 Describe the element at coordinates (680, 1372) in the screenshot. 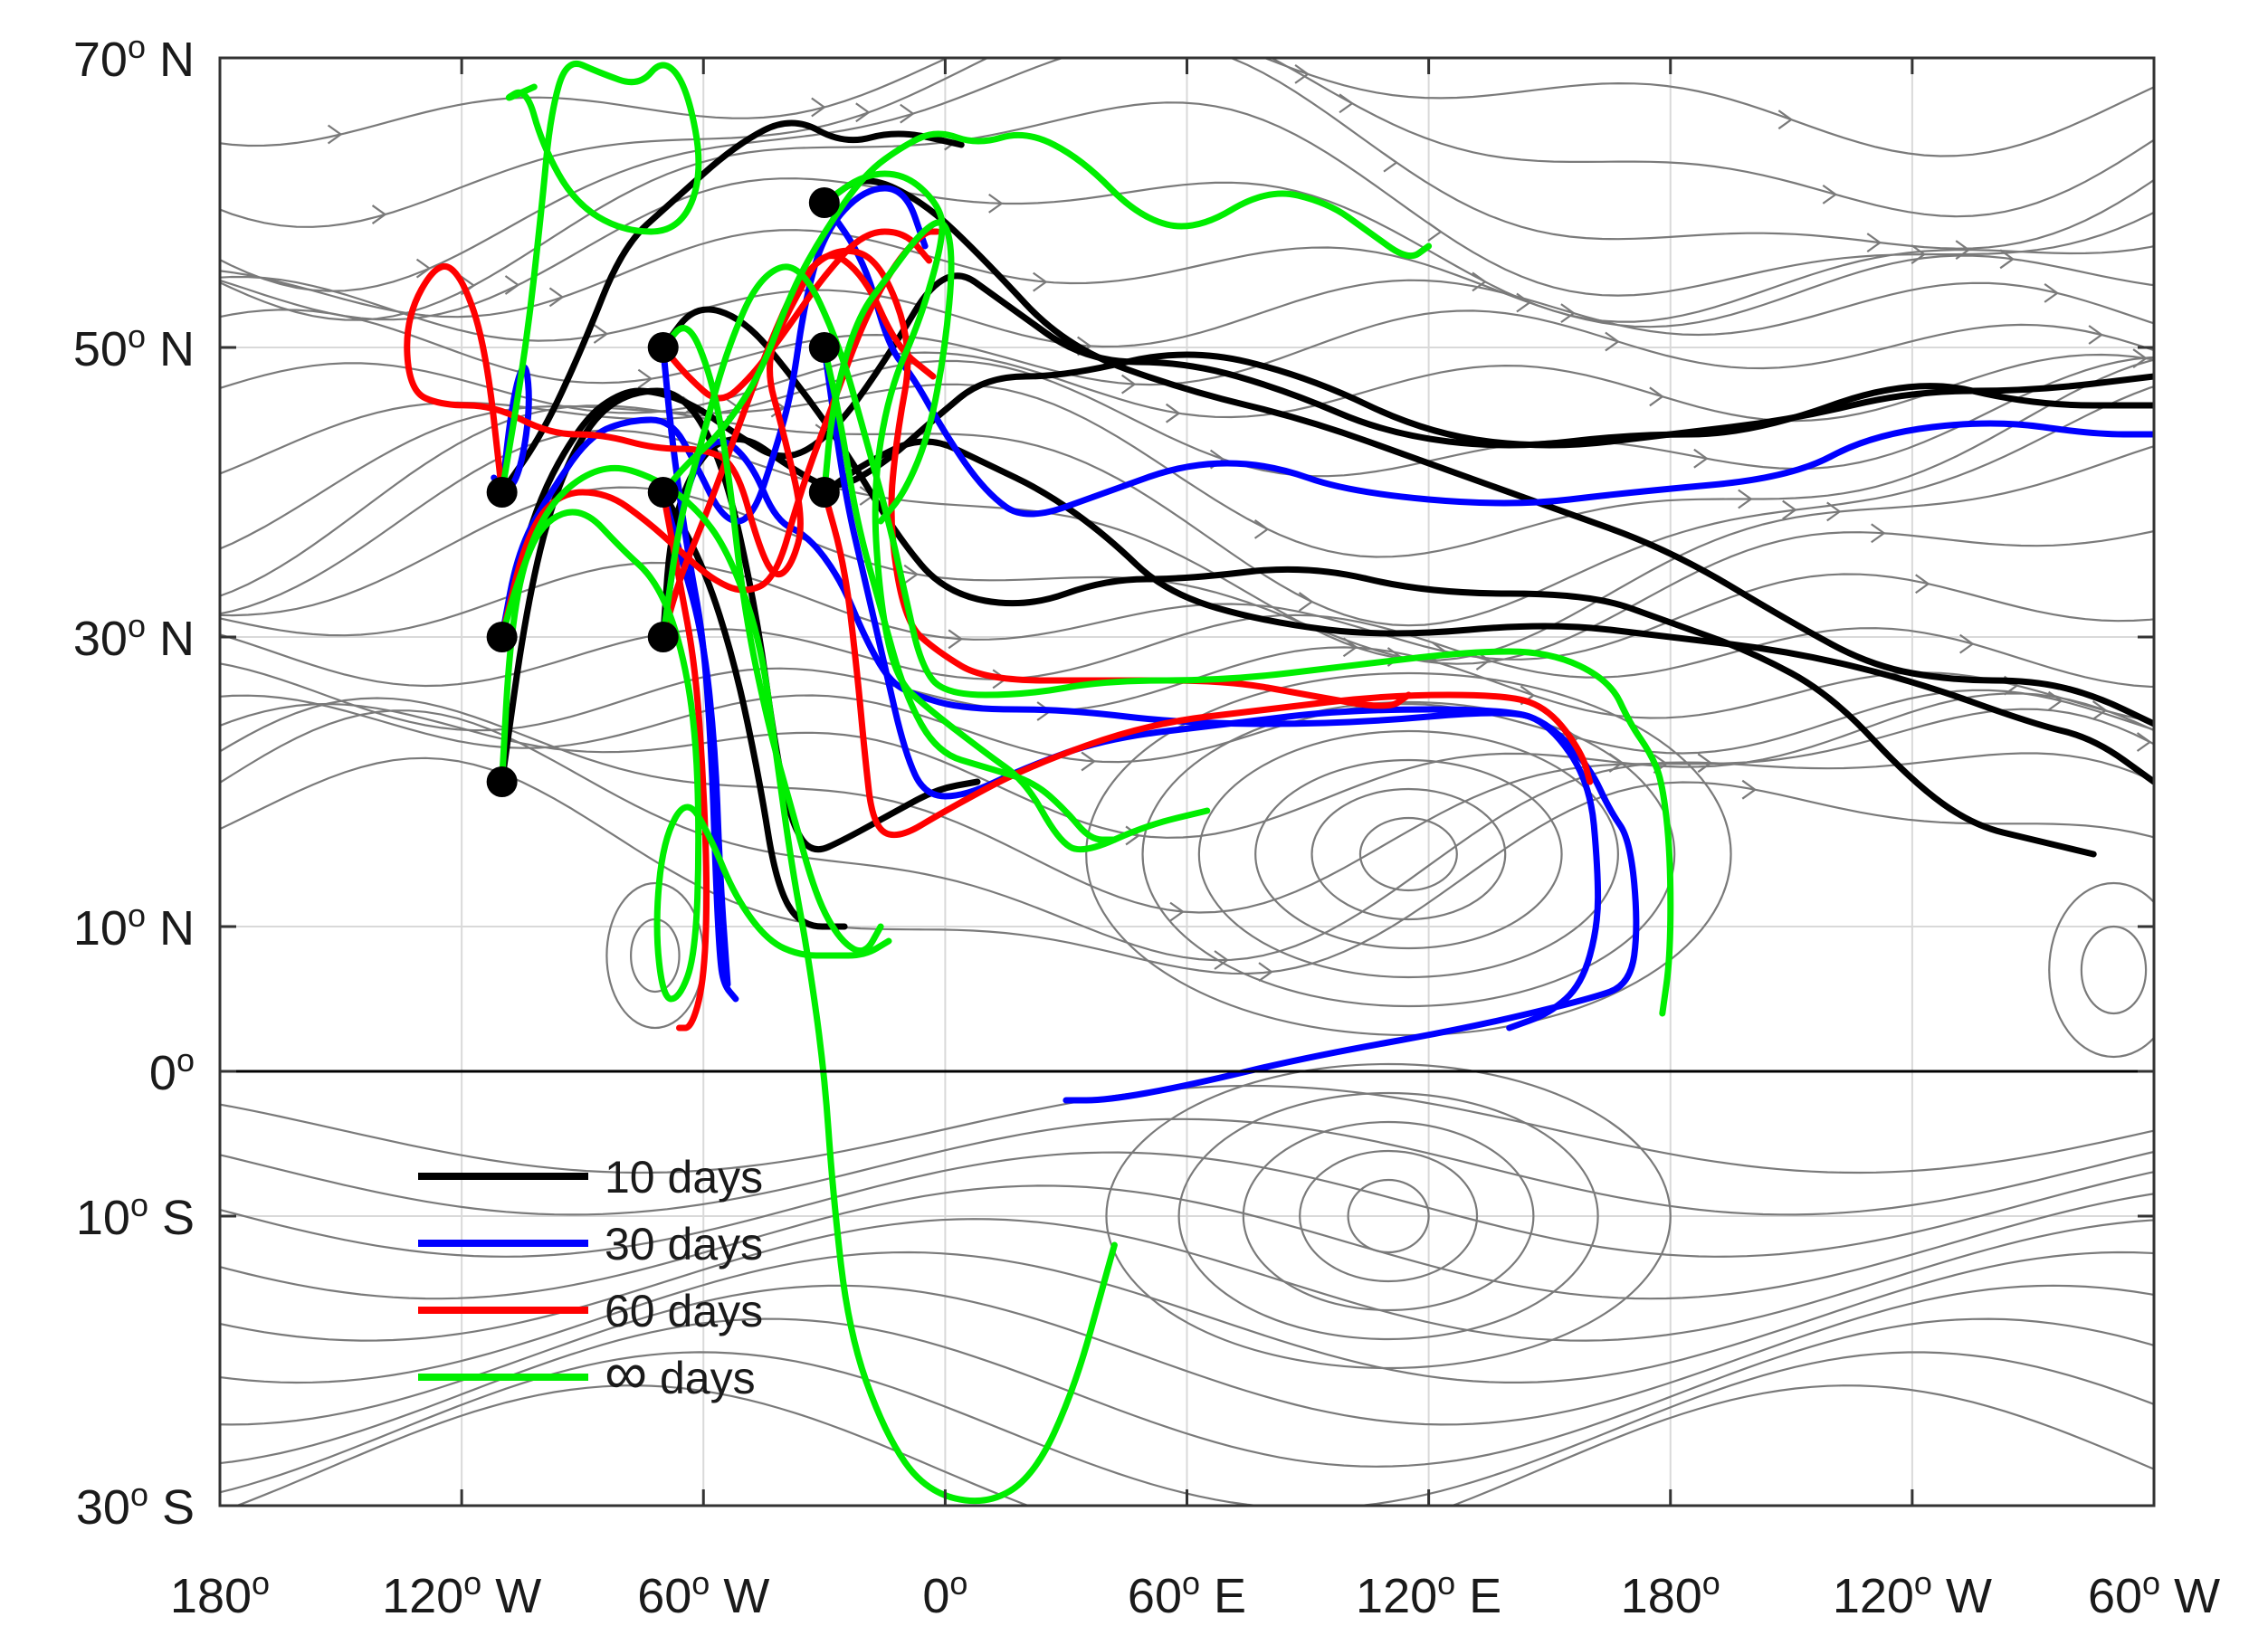

I see `legend-label: ∞ days` at that location.